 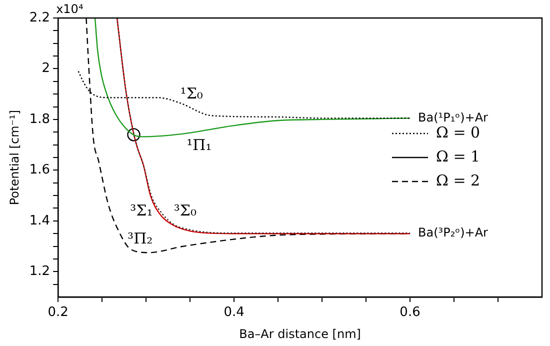 What do you see at coordinates (410, 312) in the screenshot?
I see `x-tick-label: 0.6` at bounding box center [410, 312].